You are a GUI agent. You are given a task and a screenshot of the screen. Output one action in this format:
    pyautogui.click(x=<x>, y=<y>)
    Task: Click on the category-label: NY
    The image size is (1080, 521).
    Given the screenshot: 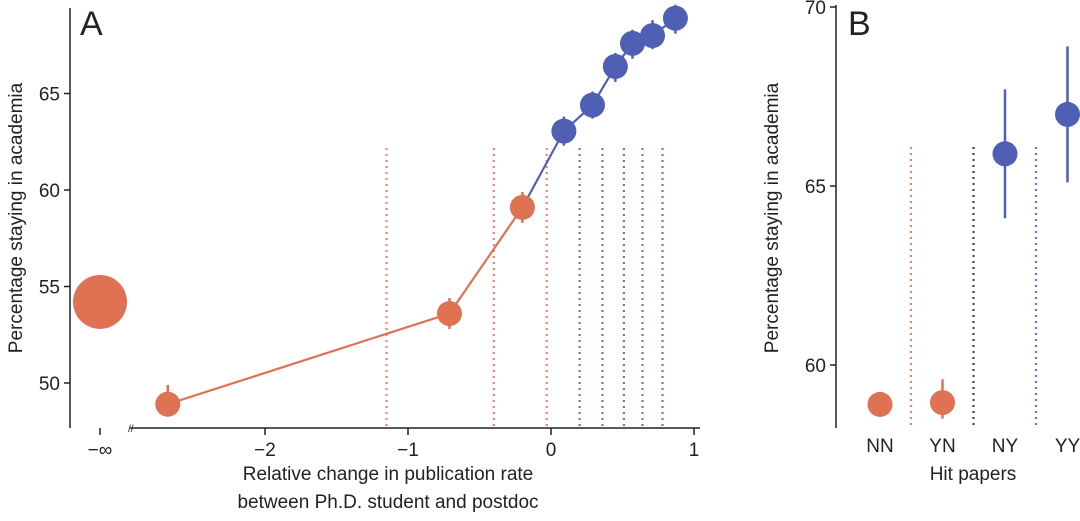 What is the action you would take?
    pyautogui.click(x=1005, y=446)
    